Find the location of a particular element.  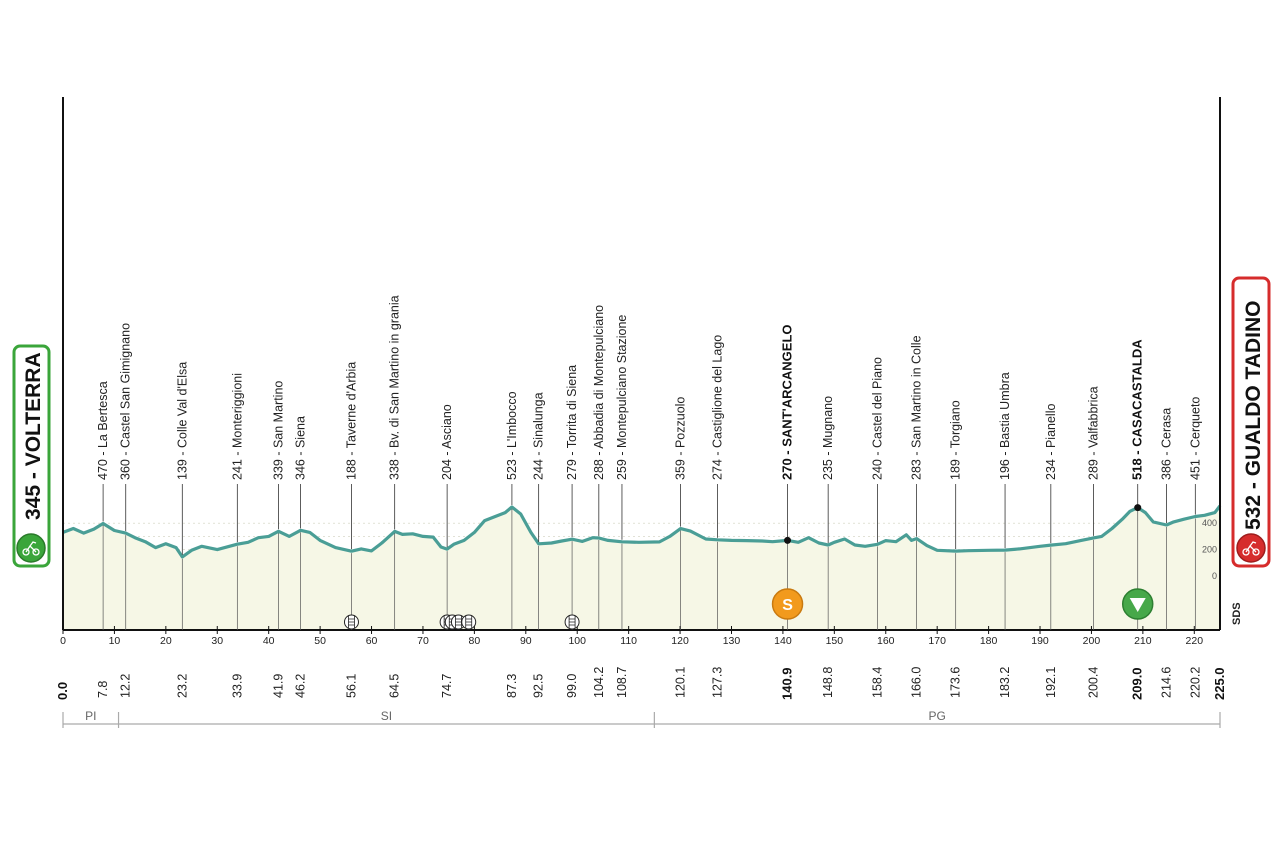

finish-frame is located at coordinates (1251, 422).